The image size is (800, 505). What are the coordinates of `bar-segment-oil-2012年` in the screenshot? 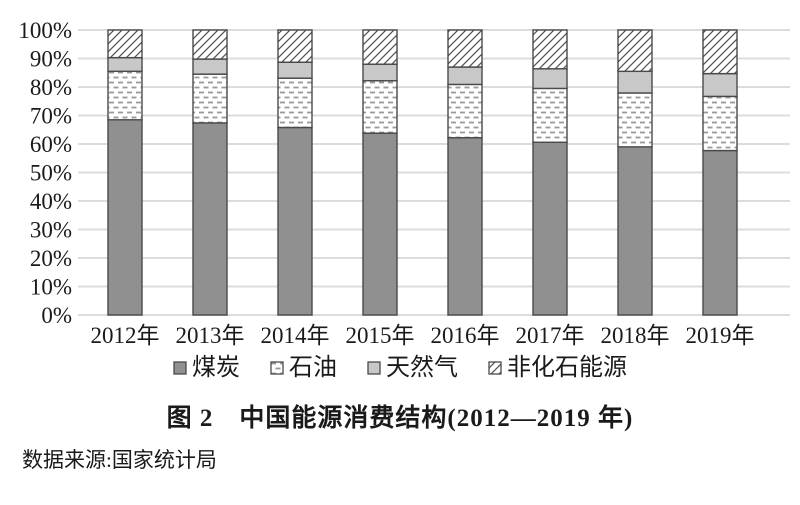 It's located at (125, 95).